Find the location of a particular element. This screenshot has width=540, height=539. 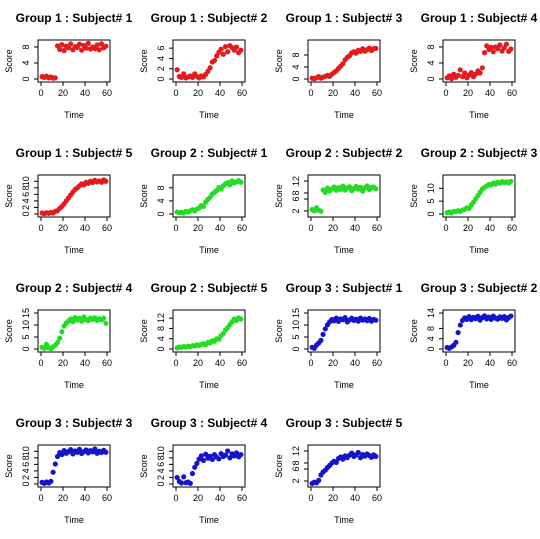

y-tick-label: 14 is located at coordinates (431, 313).